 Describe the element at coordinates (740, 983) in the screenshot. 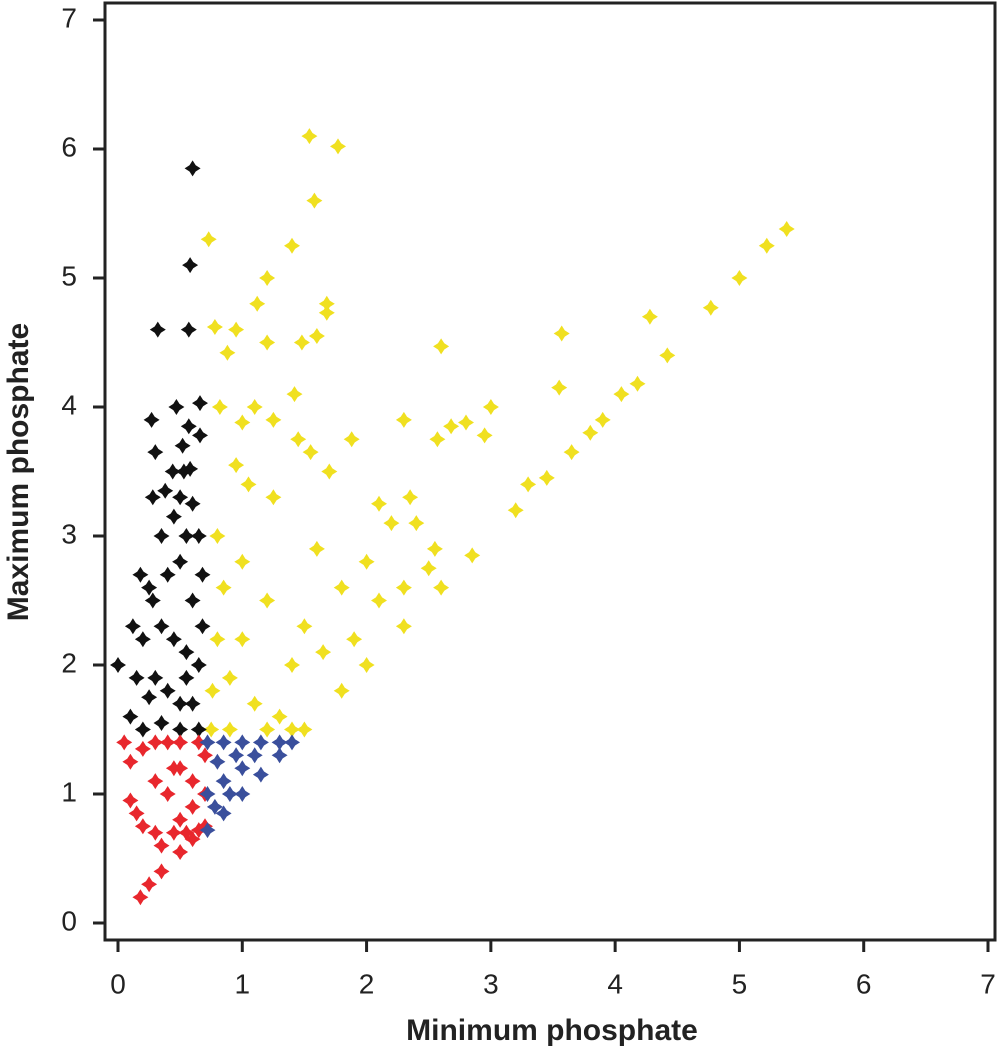

I see `x-tick-label: 5` at that location.